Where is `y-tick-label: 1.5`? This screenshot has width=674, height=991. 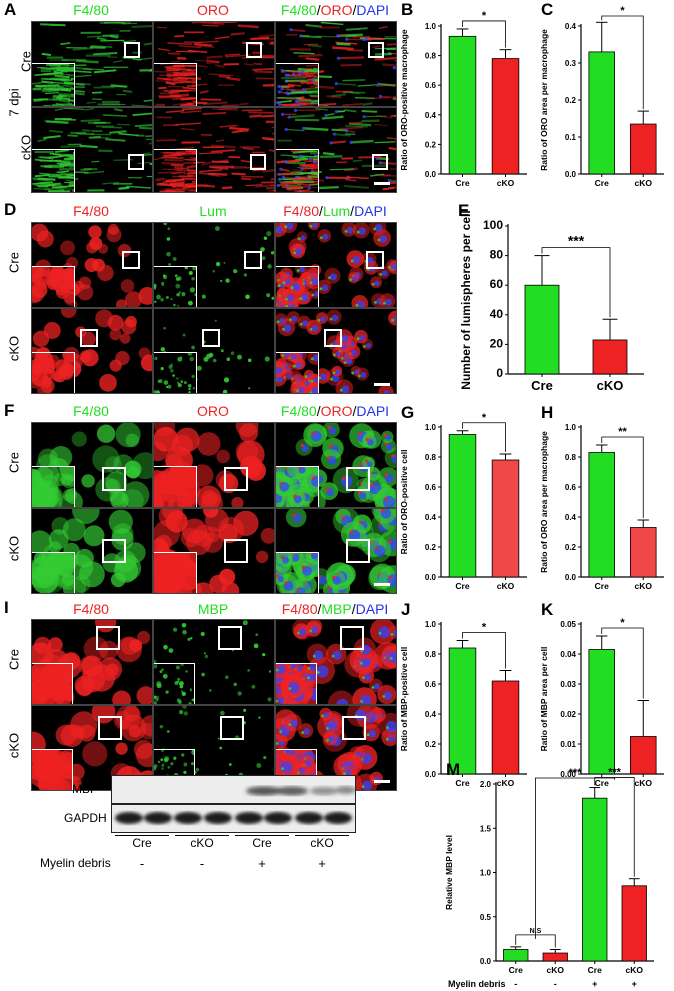
y-tick-label: 1.5 is located at coordinates (486, 828).